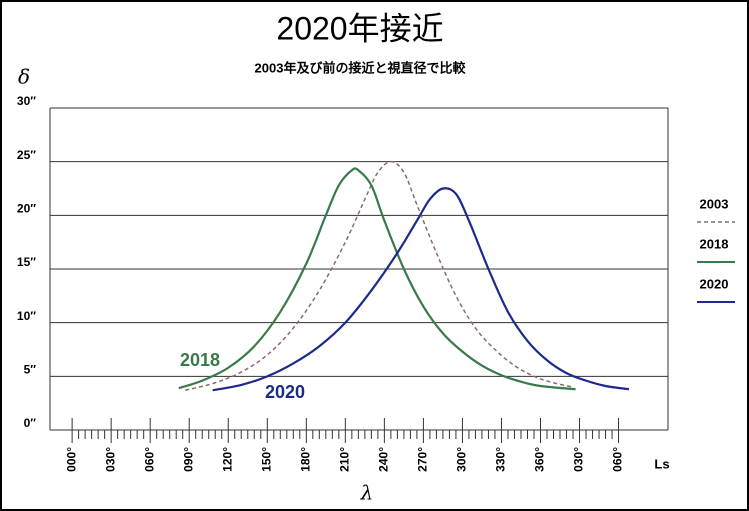 The height and width of the screenshot is (511, 749). What do you see at coordinates (661, 463) in the screenshot?
I see `x-axis-unit: Ls` at bounding box center [661, 463].